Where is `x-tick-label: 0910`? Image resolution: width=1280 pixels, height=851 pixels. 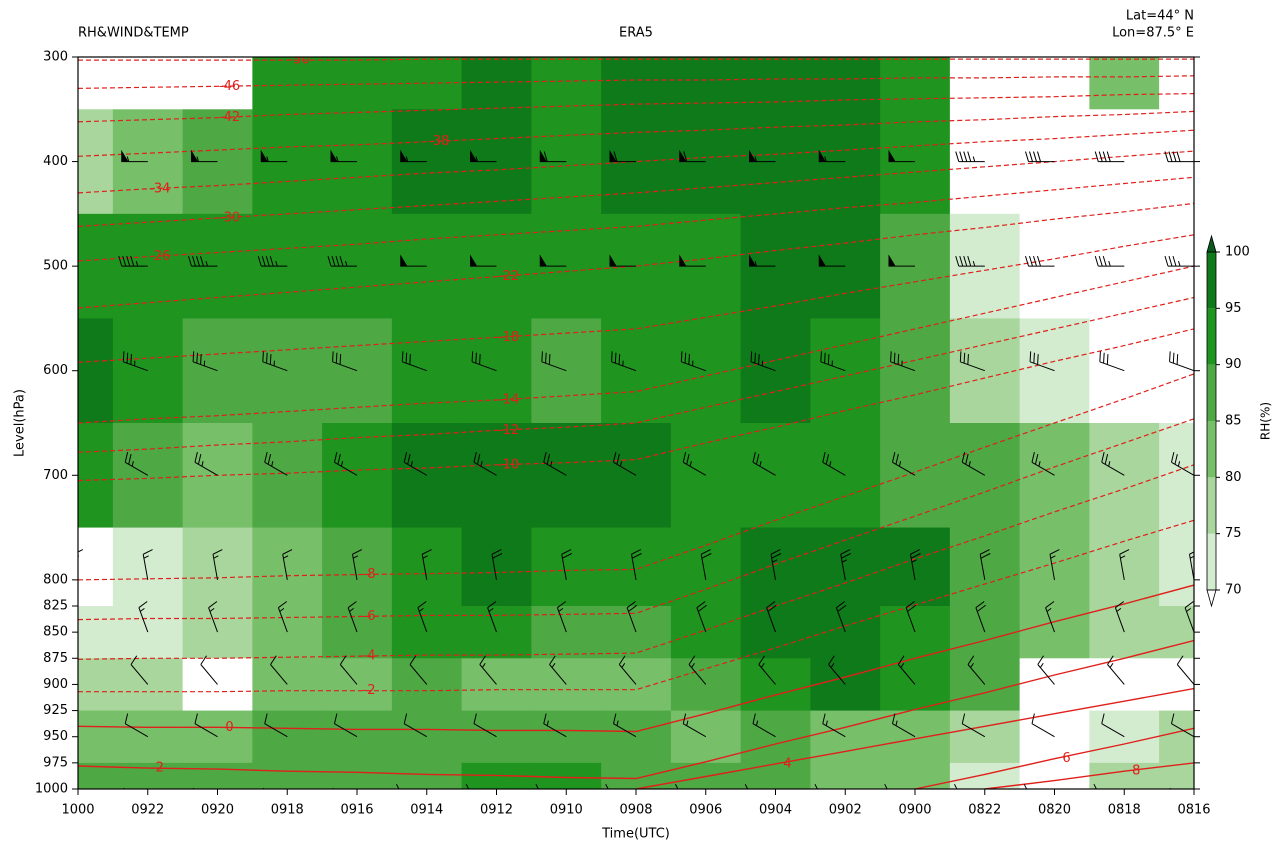
x-tick-label: 0910 is located at coordinates (566, 810).